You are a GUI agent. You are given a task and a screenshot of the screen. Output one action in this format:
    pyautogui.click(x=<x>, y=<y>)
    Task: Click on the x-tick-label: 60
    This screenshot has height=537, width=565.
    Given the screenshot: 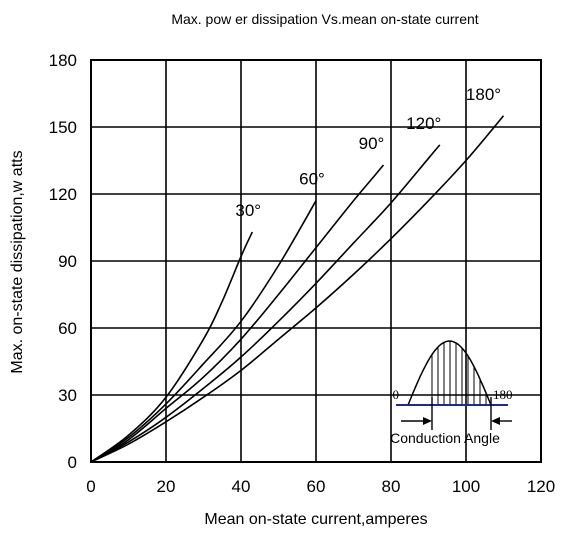 What is the action you would take?
    pyautogui.click(x=316, y=486)
    